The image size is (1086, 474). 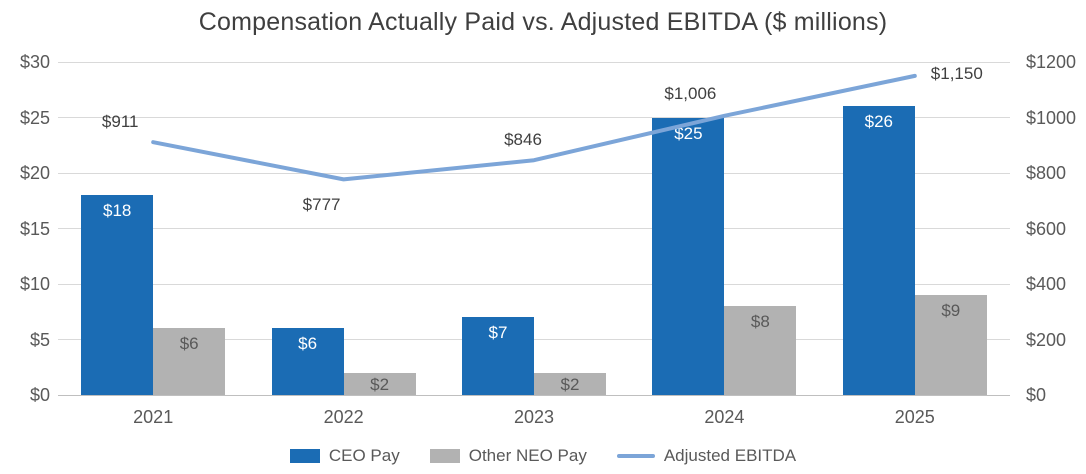 I want to click on legend-item-ceo-pay: CEO Pay, so click(x=344, y=456).